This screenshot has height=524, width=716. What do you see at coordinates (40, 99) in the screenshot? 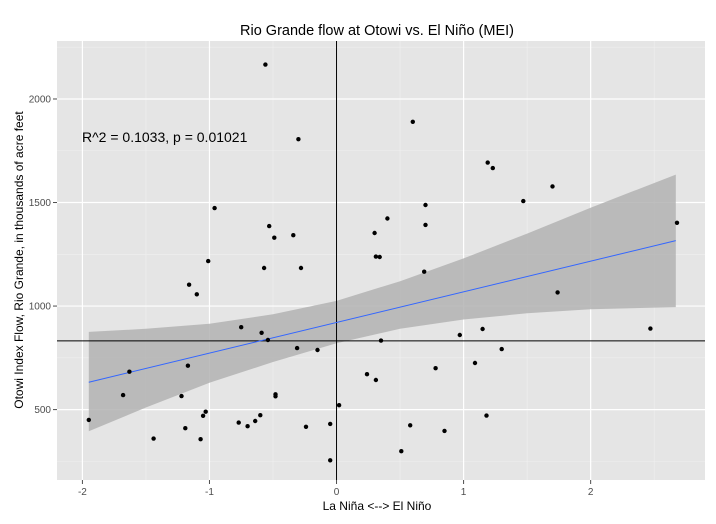
I see `y-tick-label: 2000` at bounding box center [40, 99].